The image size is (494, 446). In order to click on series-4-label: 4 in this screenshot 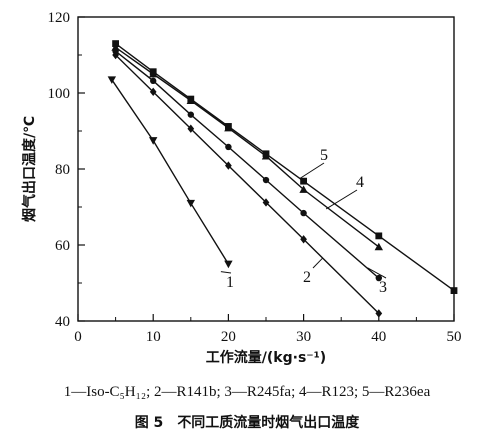, I will do `click(360, 182)`.